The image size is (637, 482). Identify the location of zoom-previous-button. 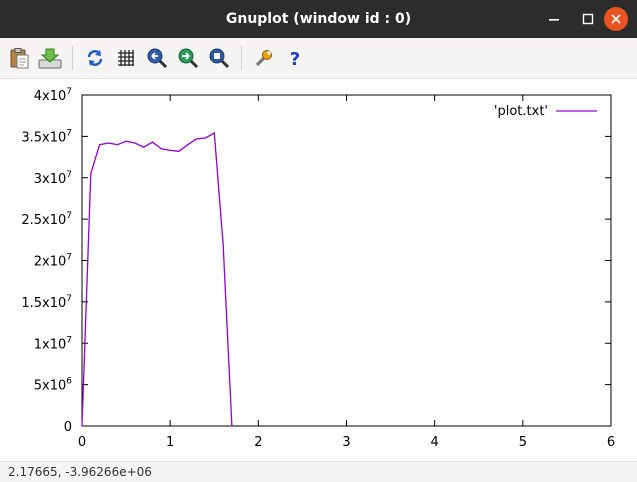
(157, 58).